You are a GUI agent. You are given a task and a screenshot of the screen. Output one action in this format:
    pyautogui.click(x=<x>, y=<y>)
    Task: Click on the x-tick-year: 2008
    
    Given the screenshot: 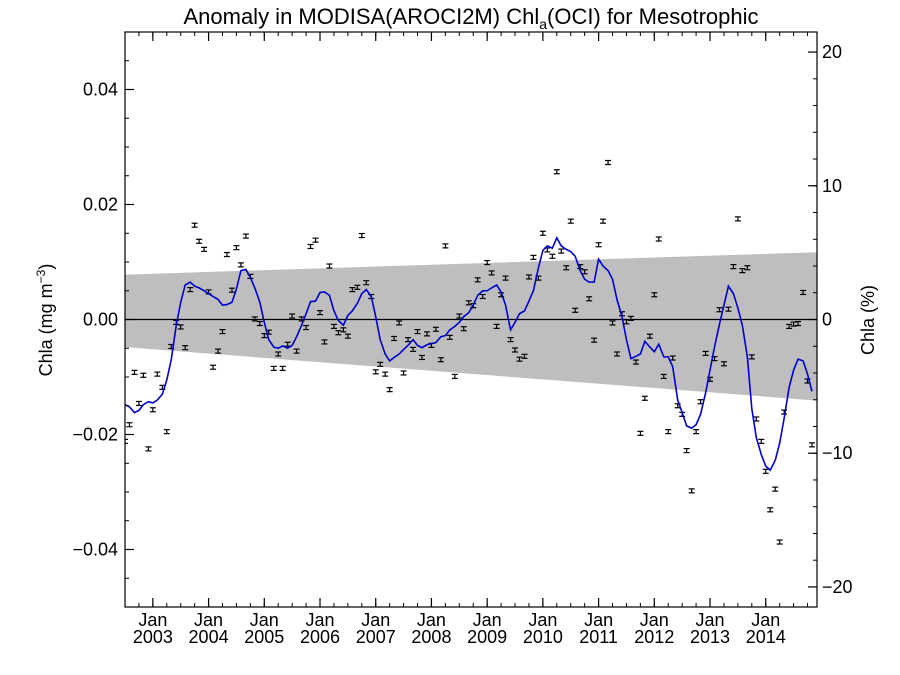 What is the action you would take?
    pyautogui.click(x=431, y=637)
    